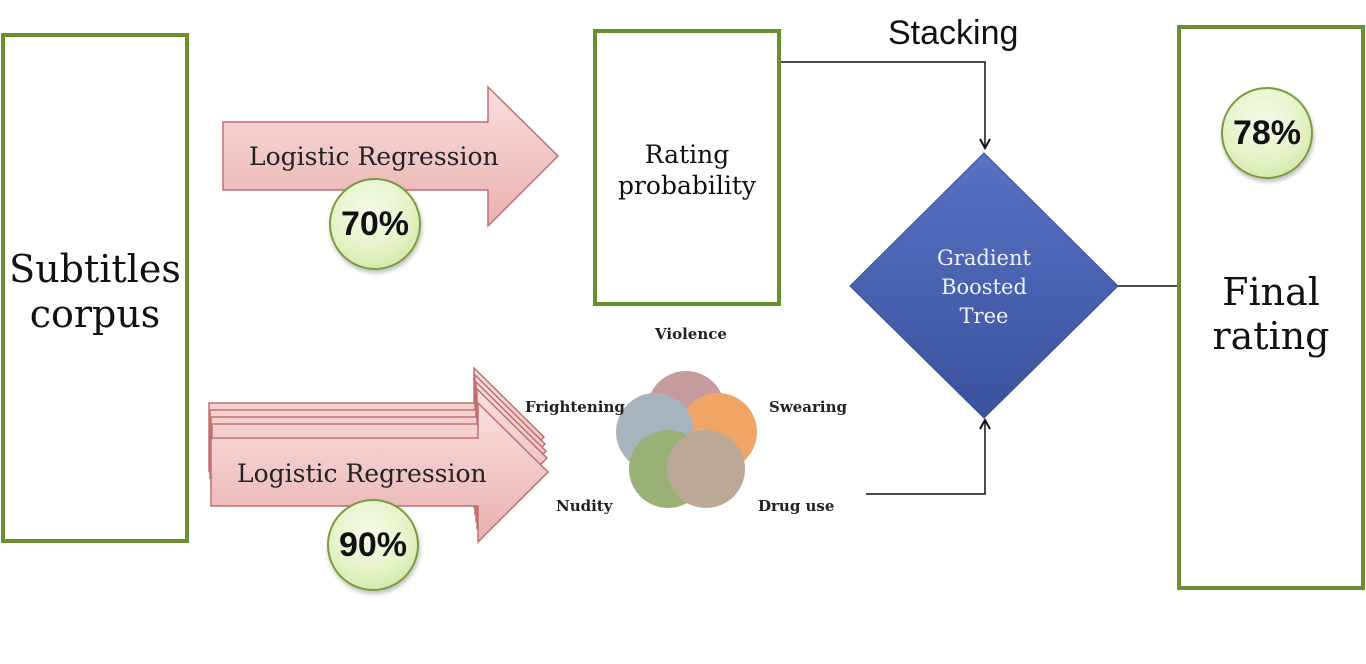 The height and width of the screenshot is (664, 1366). I want to click on gbt-label: Gradient Boosted Tree, so click(984, 287).